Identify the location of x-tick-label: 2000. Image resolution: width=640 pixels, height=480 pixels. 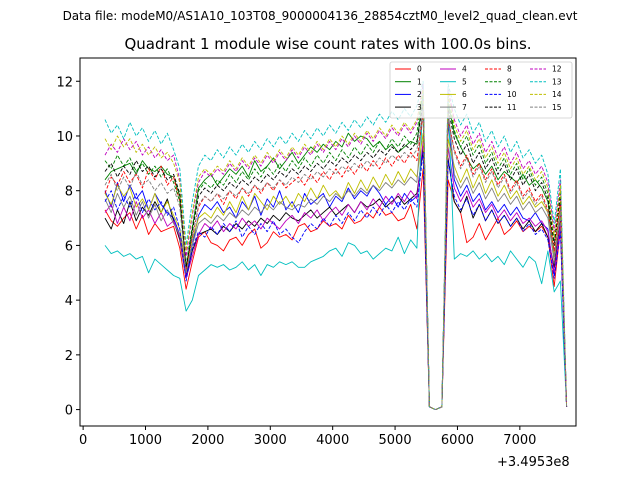
(207, 440).